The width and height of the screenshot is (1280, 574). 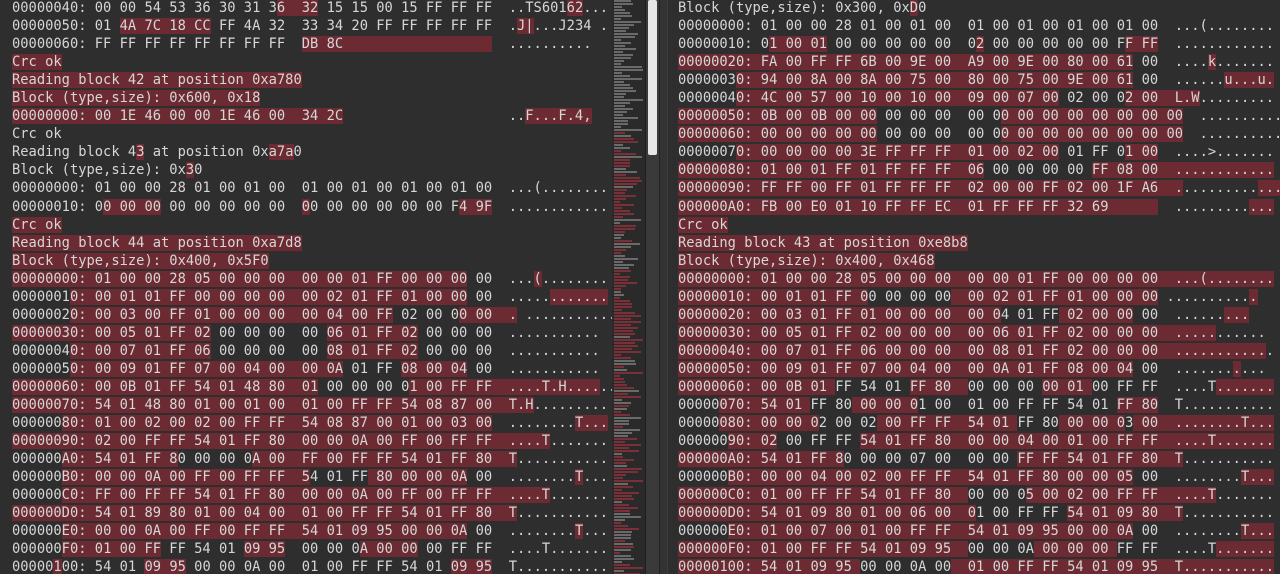 I want to click on diff-highlight-segment: Block (type,size): 0x400, 0x468, so click(x=806, y=260).